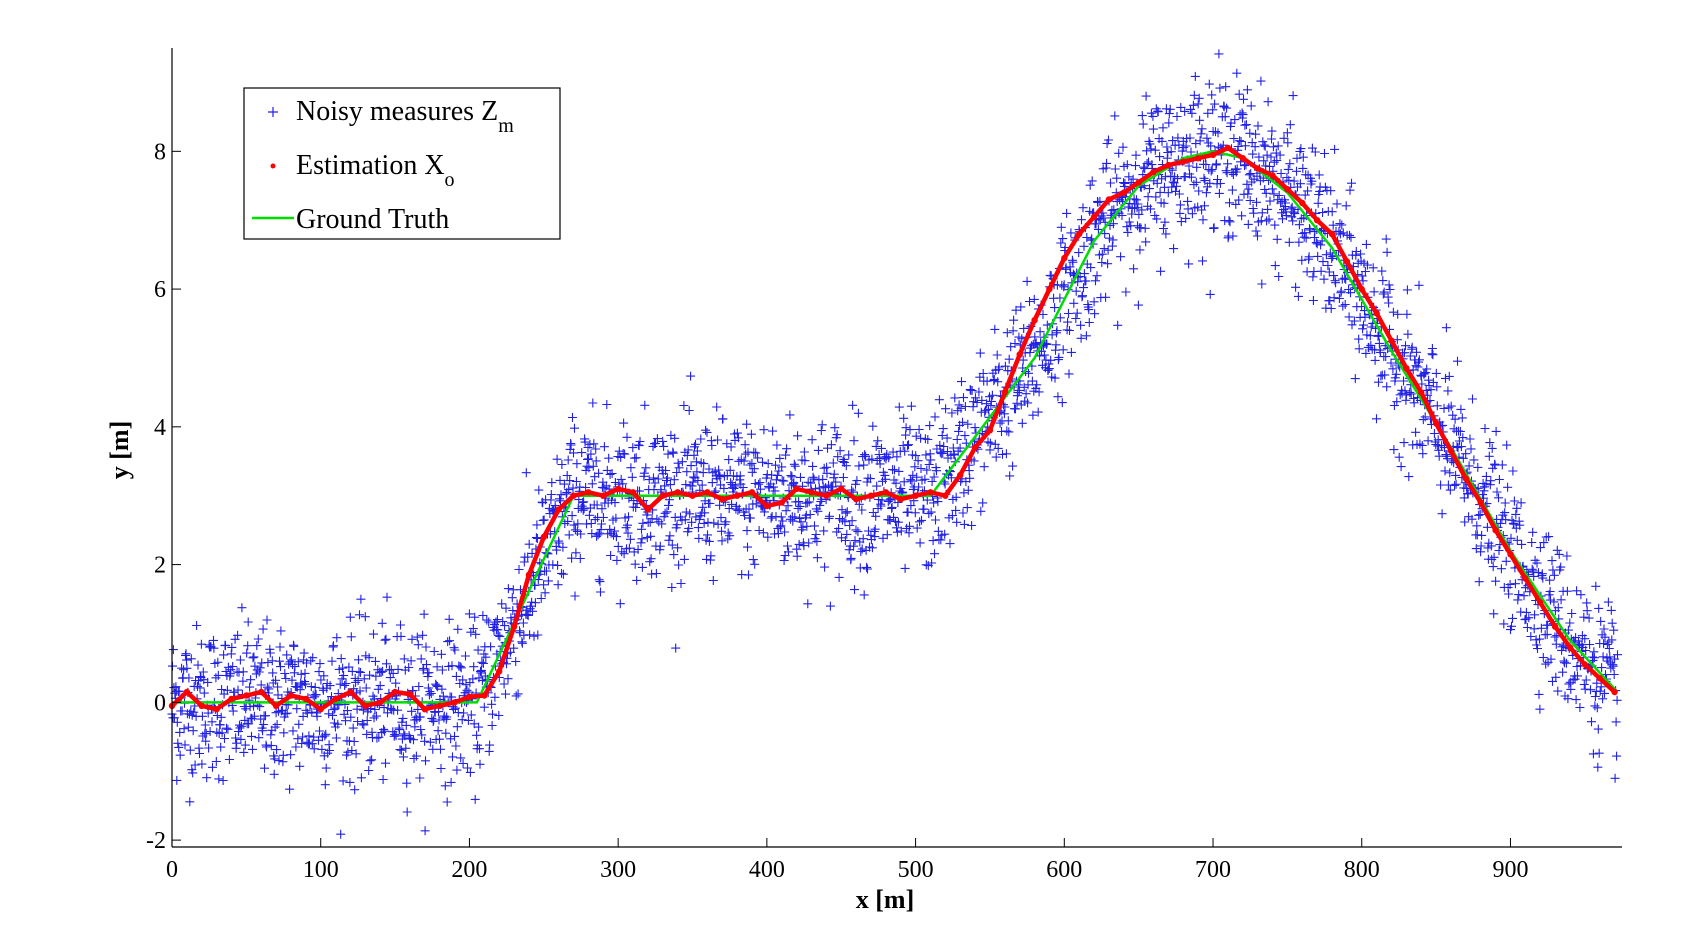 The height and width of the screenshot is (938, 1681). I want to click on y-tick-label: 8, so click(160, 152).